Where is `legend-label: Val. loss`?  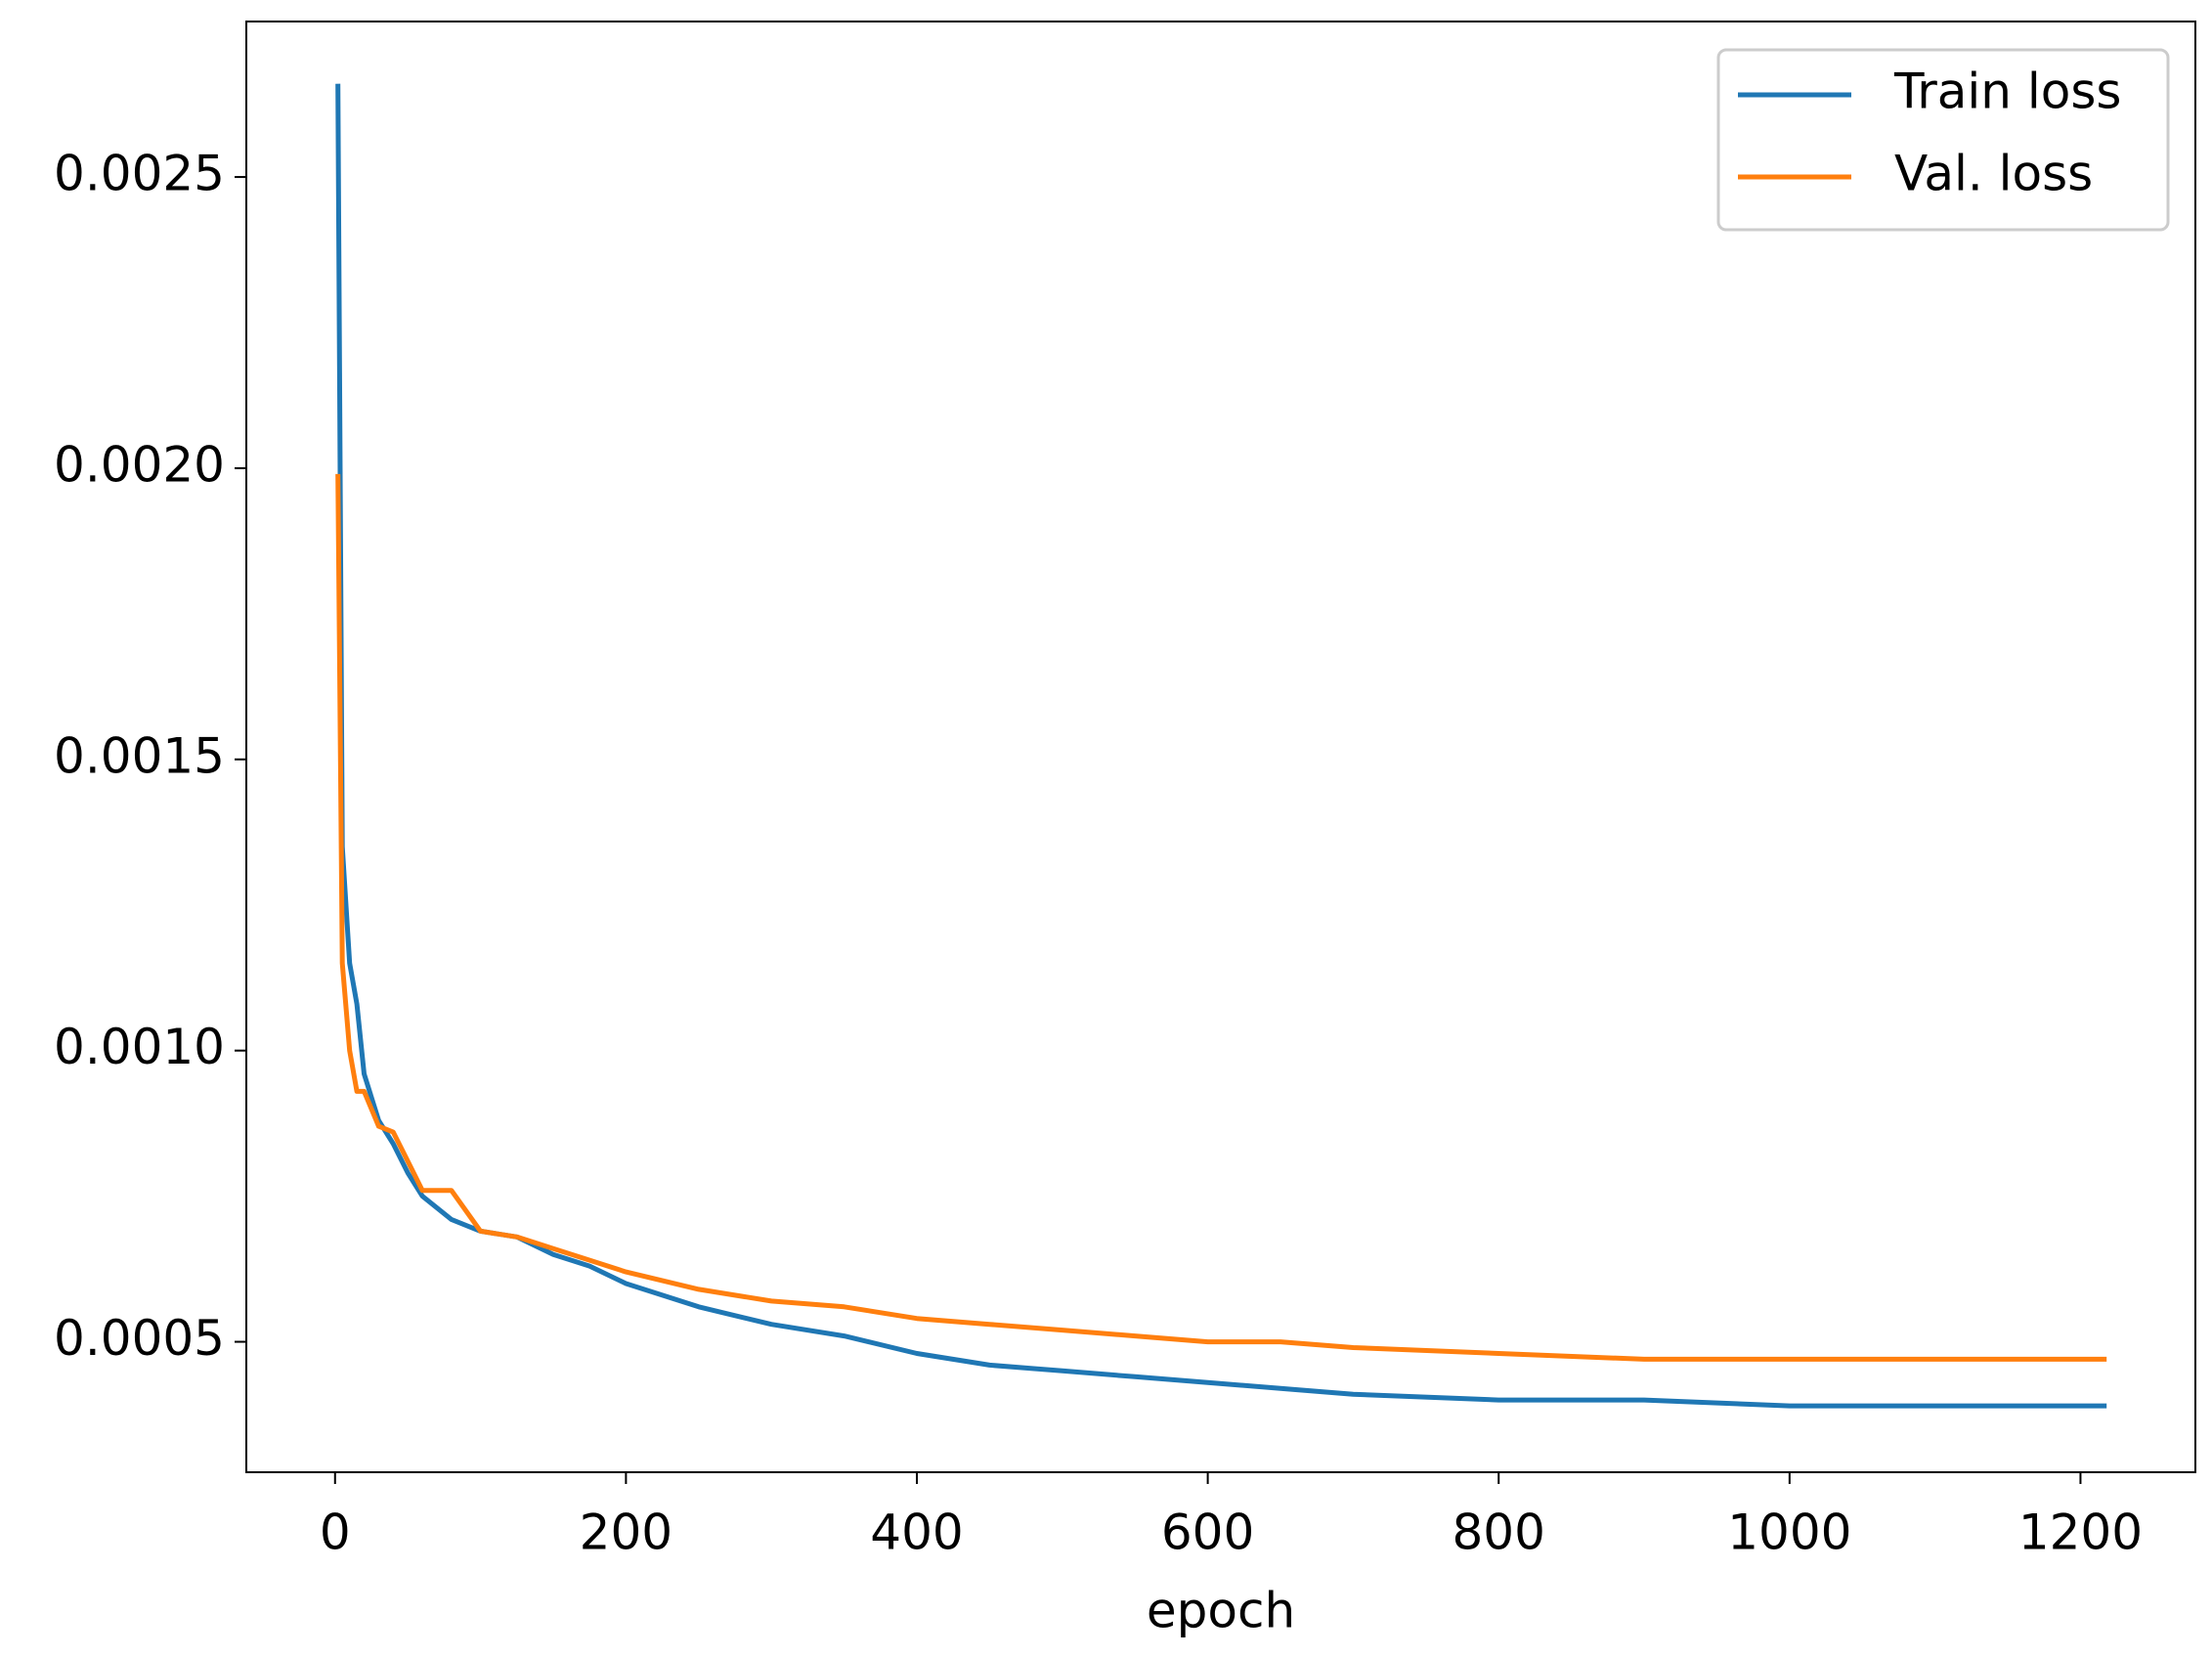
legend-label: Val. loss is located at coordinates (1993, 174).